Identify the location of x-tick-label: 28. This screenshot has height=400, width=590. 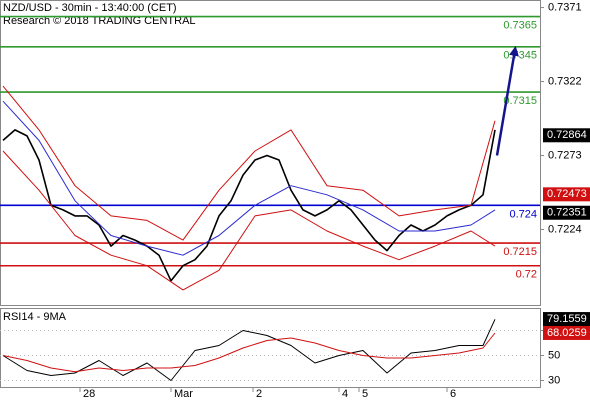
(89, 394).